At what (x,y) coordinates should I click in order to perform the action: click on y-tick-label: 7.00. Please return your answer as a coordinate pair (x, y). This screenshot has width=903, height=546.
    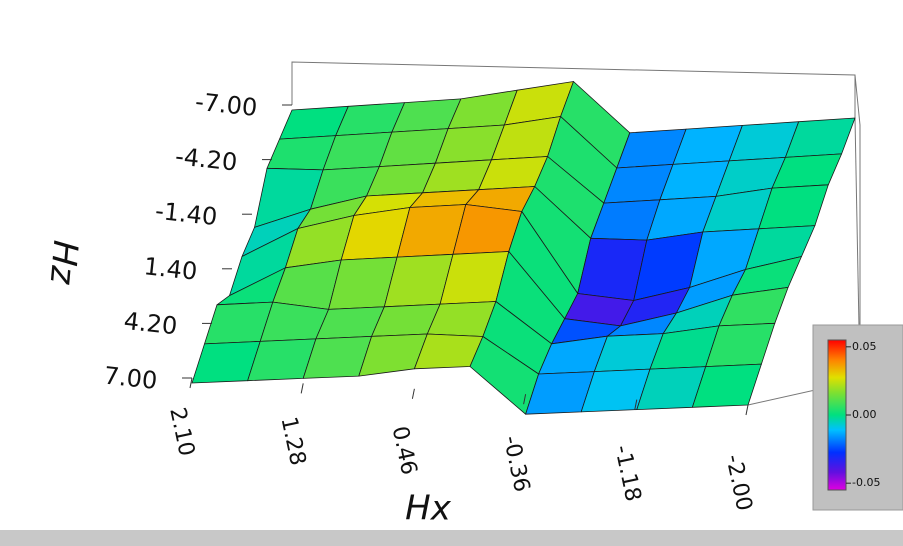
    Looking at the image, I should click on (130, 377).